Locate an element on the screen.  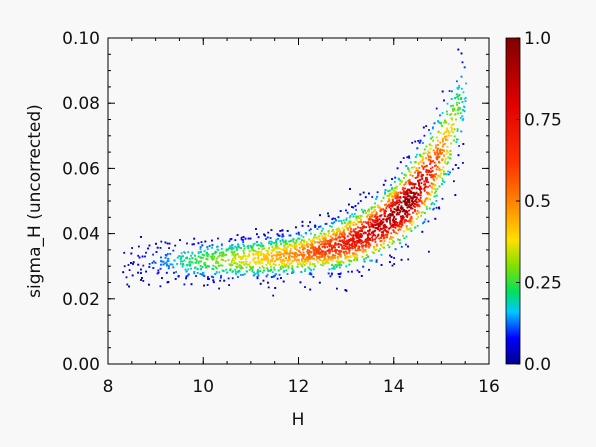
colorbar-tick-label: 0.25 is located at coordinates (543, 284).